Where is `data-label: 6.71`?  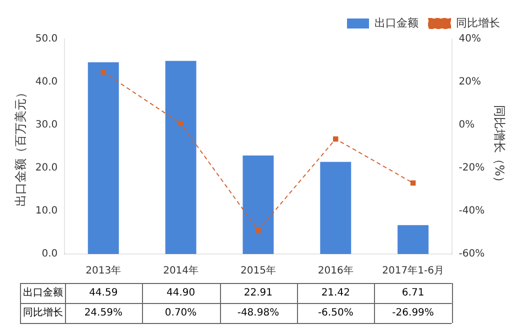
data-label: 6.71 is located at coordinates (413, 293).